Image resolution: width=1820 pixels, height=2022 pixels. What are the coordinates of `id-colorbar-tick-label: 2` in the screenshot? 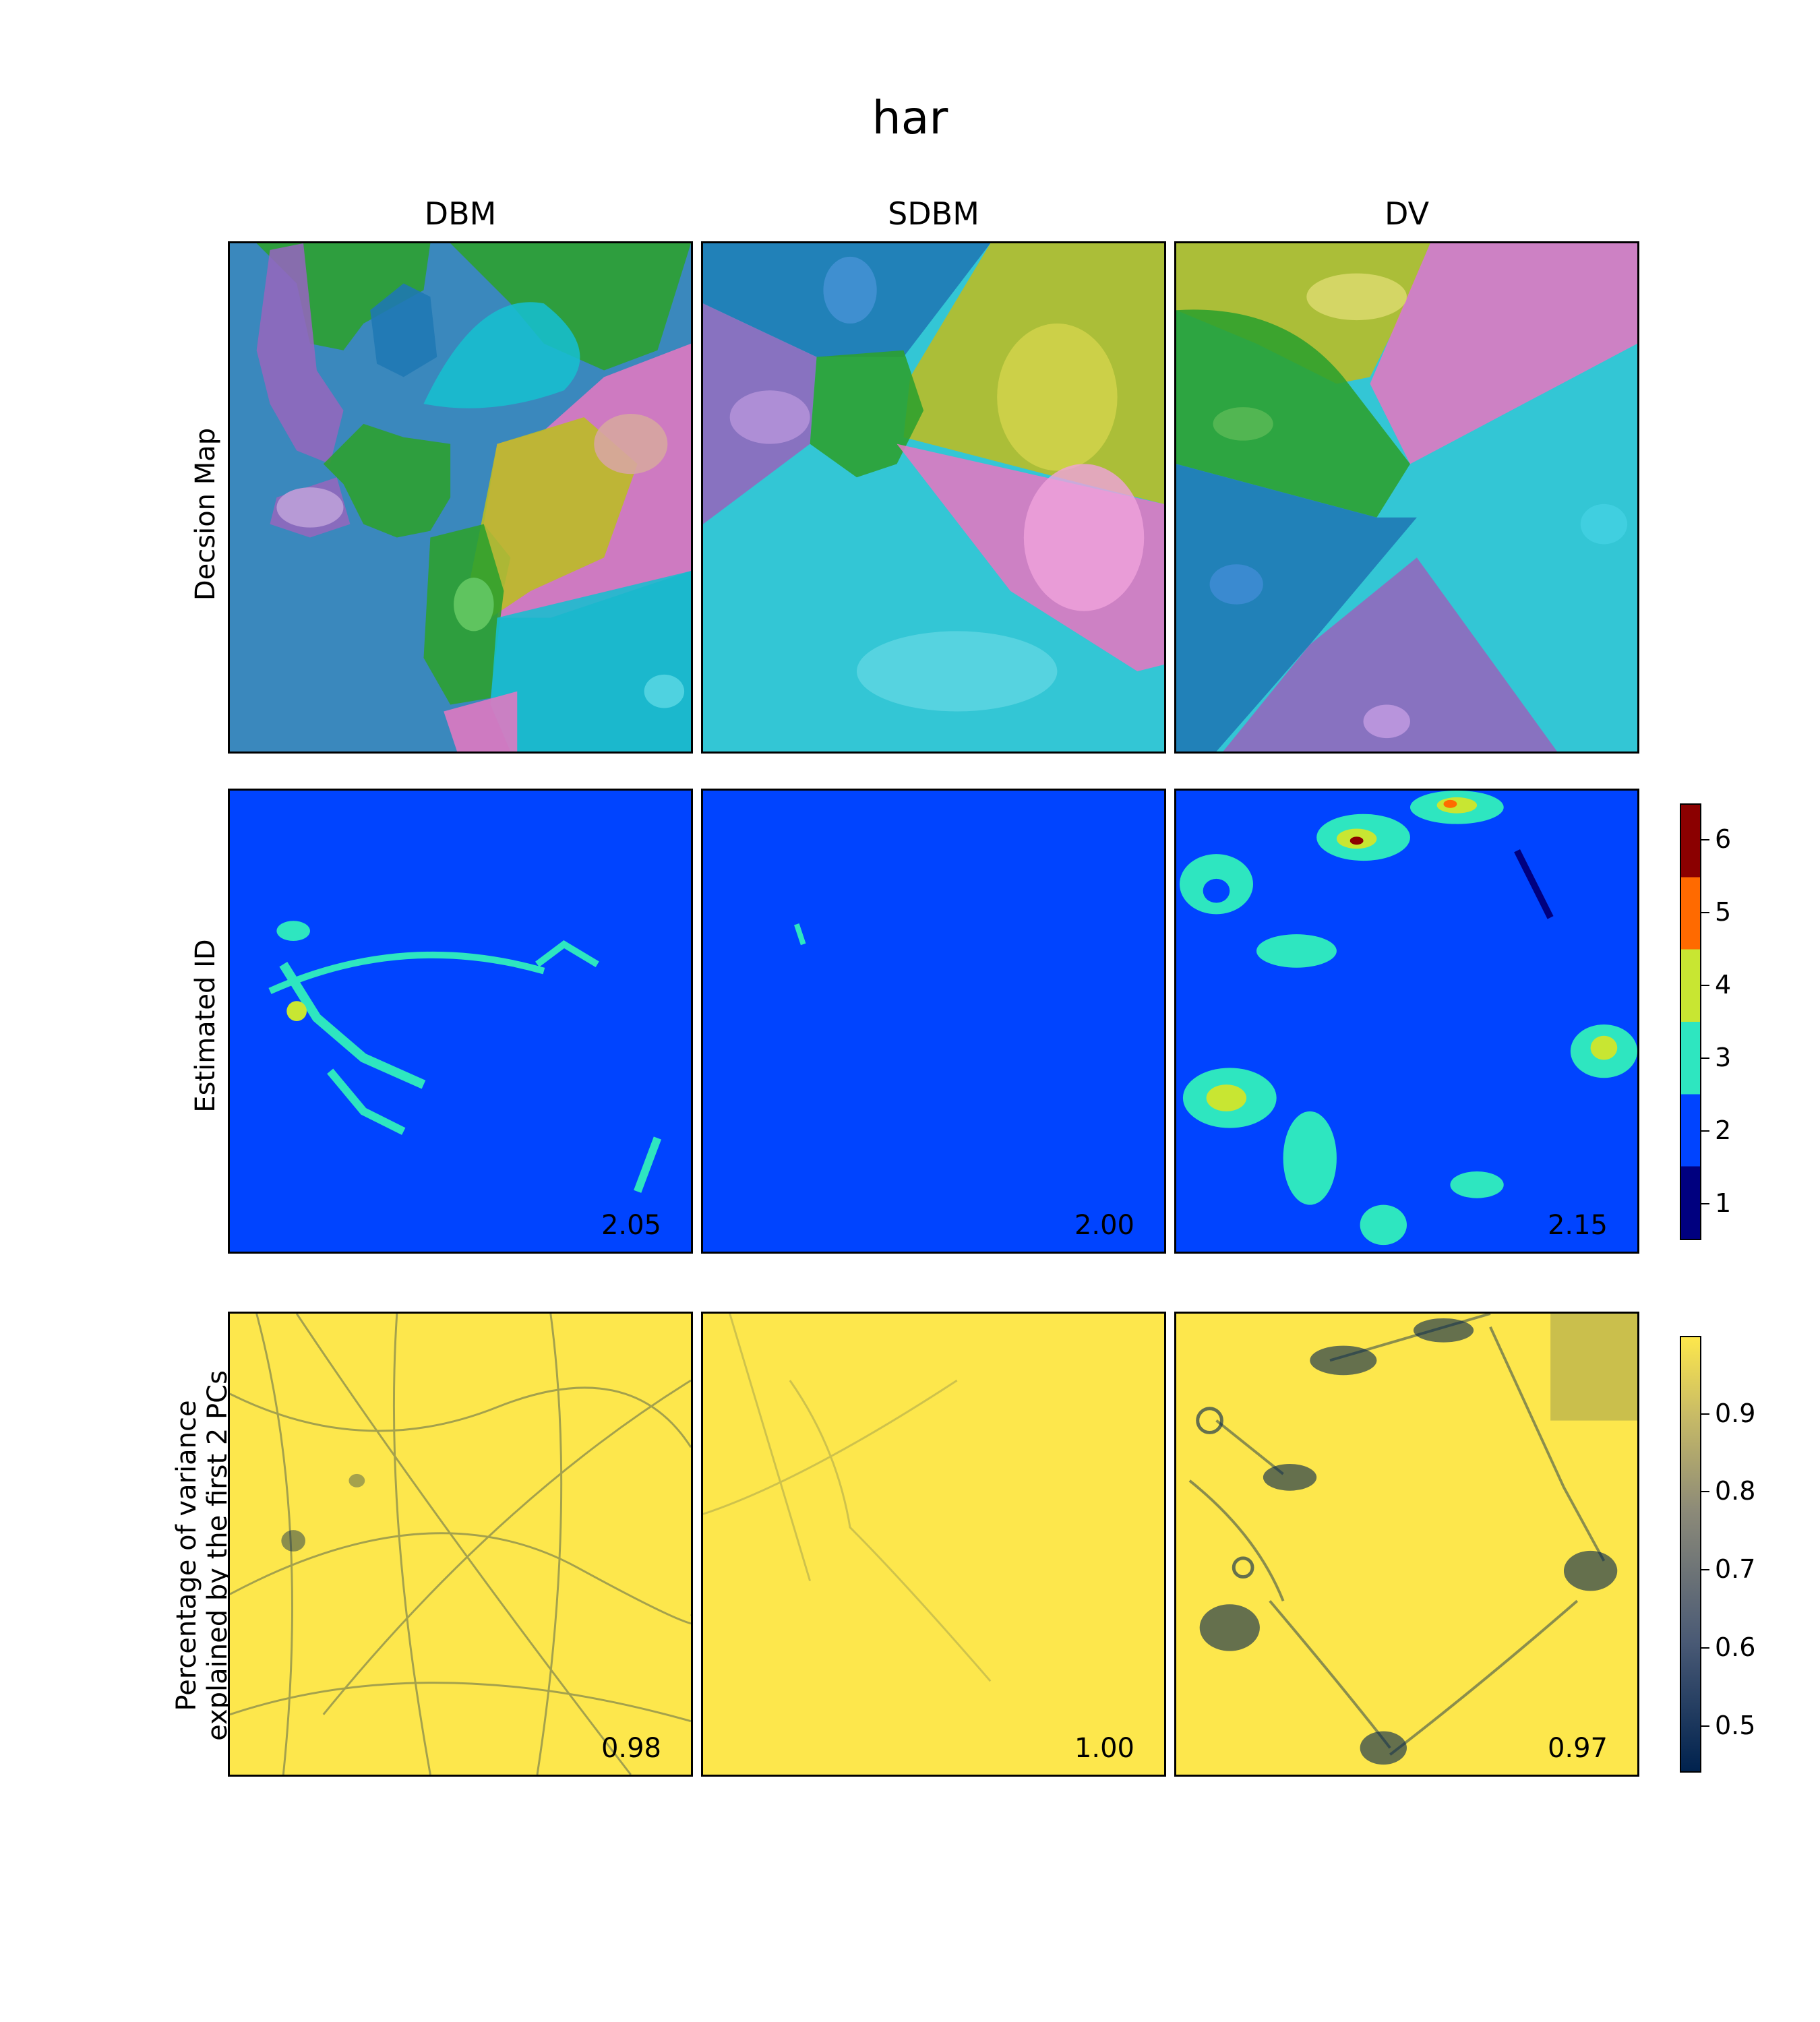 It's located at (1723, 1130).